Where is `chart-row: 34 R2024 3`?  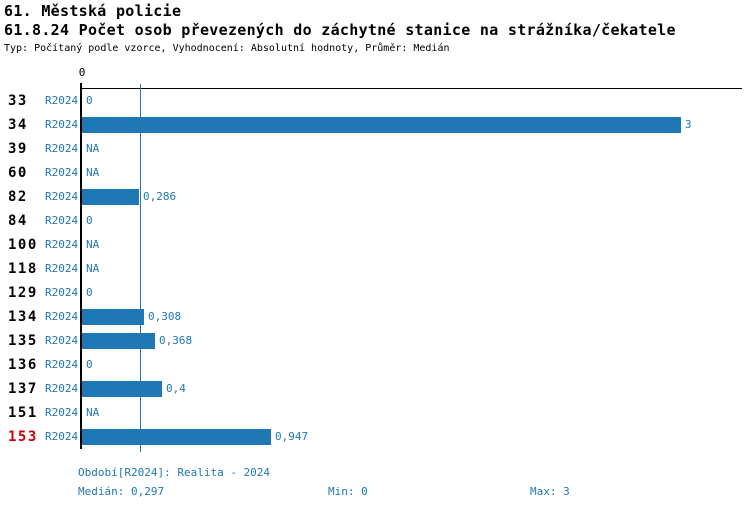
chart-row: 34 R2024 3 is located at coordinates (375, 125).